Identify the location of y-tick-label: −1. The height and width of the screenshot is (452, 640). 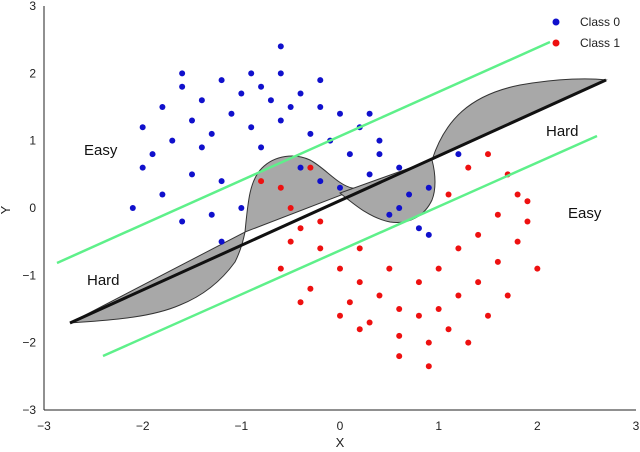
(29, 275).